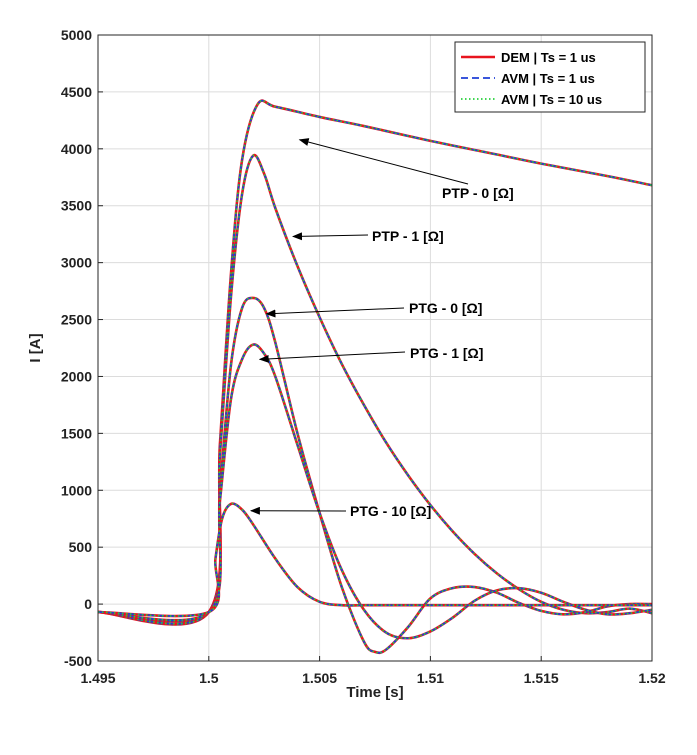 Image resolution: width=697 pixels, height=755 pixels. Describe the element at coordinates (340, 511) in the screenshot. I see `annotation-5: PTG - 10 [Ω]` at that location.